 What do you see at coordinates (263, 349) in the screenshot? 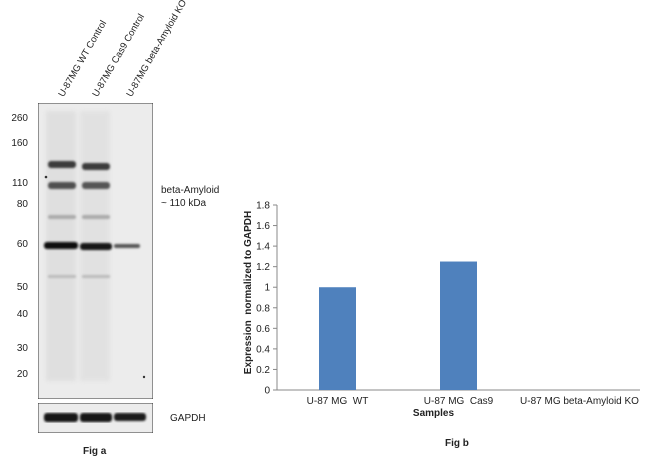
I see `y-tick-label: 0.4` at bounding box center [263, 349].